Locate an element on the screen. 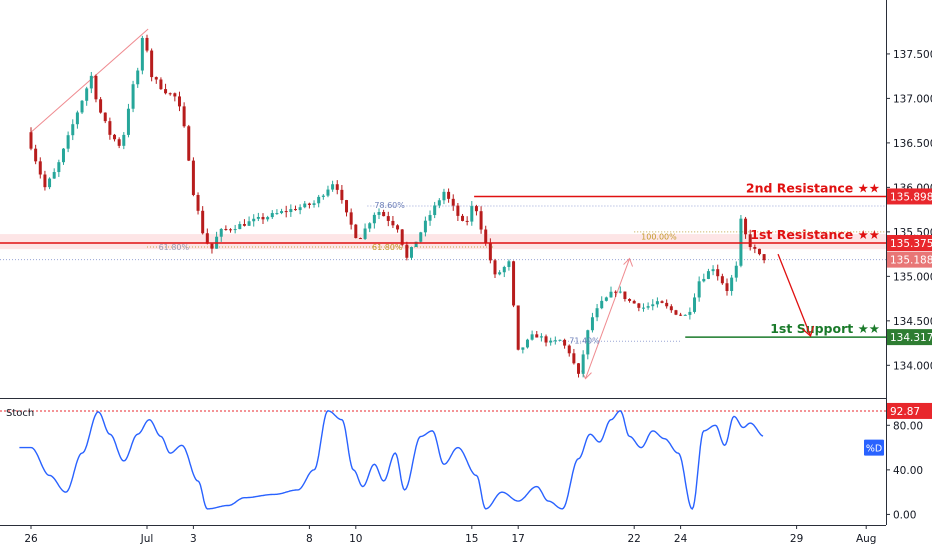 This screenshot has height=554, width=932. time-axis: 26 Jul 3 8 10 15 17 22 24 29 Aug is located at coordinates (450, 535).